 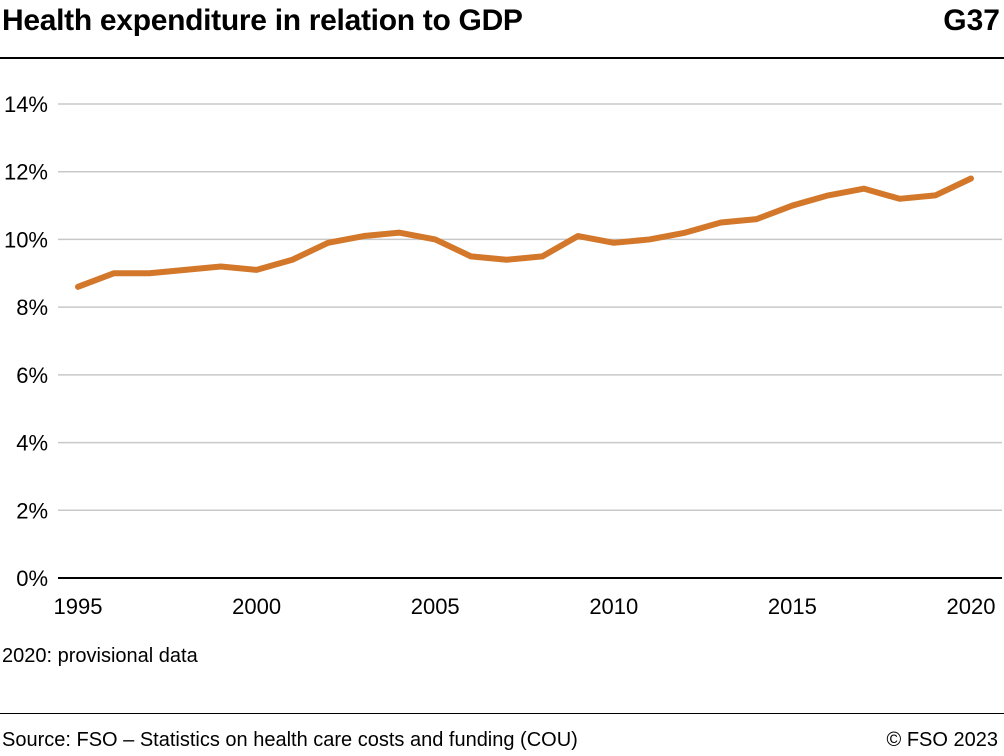 What do you see at coordinates (613, 606) in the screenshot?
I see `x-tick-label: 2010` at bounding box center [613, 606].